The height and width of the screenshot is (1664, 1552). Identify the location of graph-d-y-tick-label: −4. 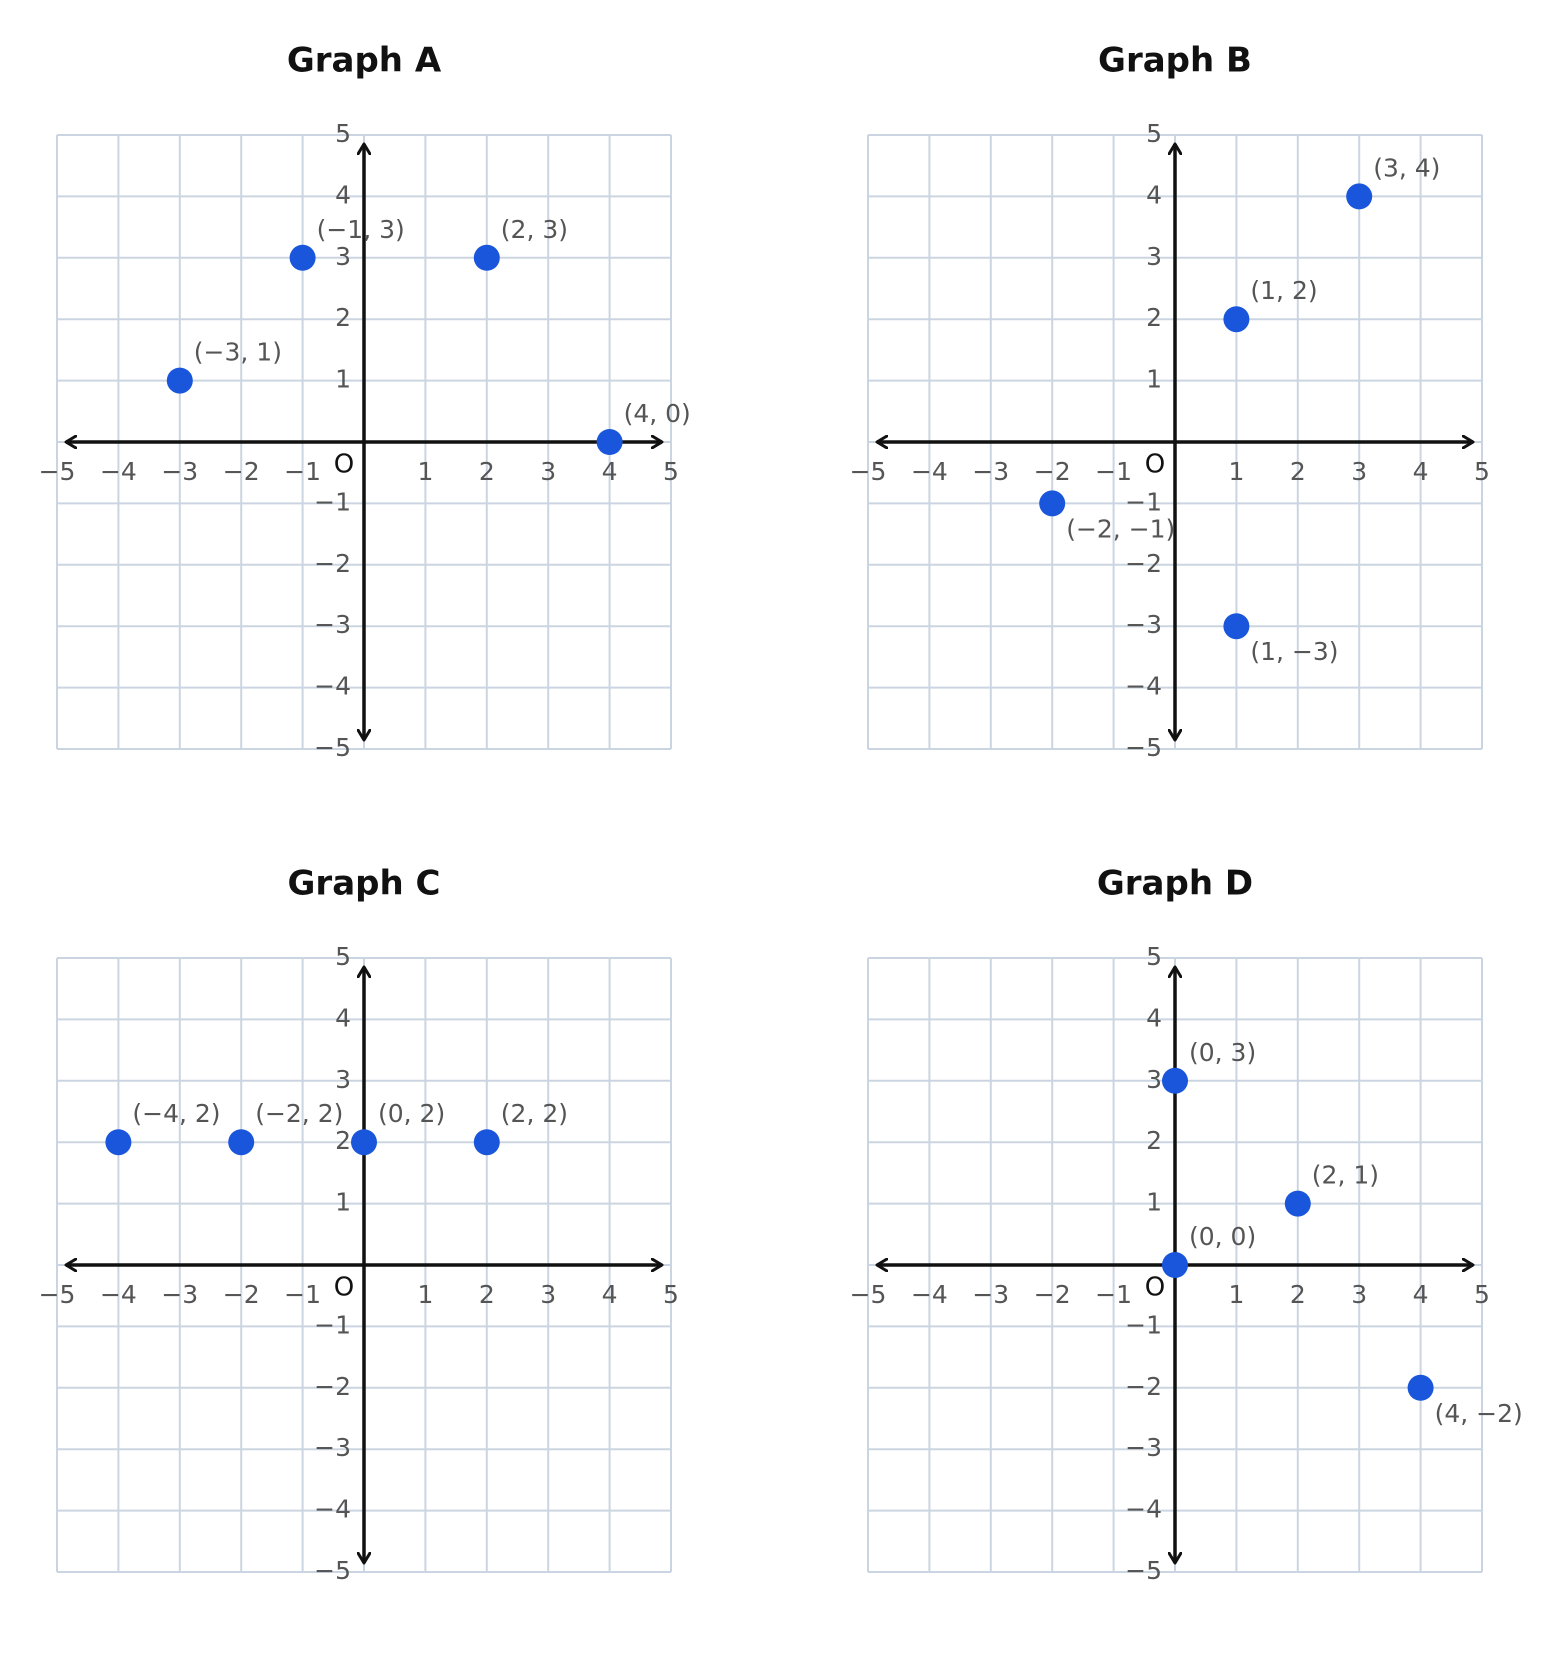
(1143, 1509).